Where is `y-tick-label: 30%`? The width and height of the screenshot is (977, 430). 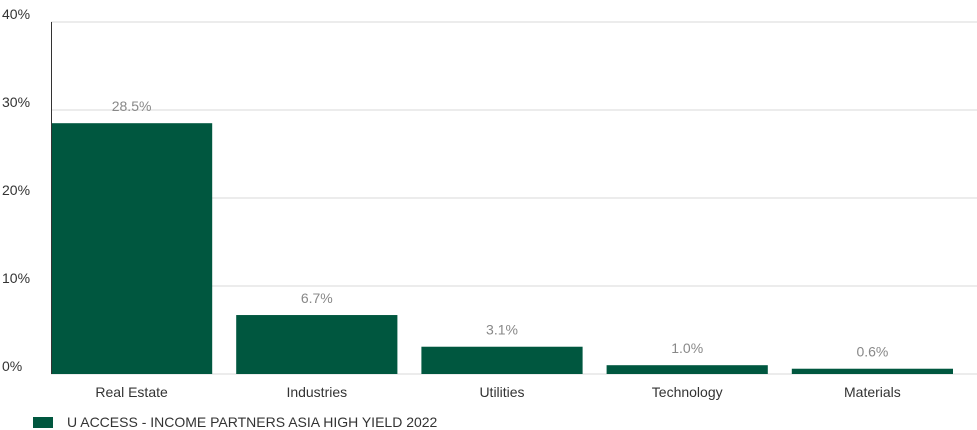
y-tick-label: 30% is located at coordinates (16, 102).